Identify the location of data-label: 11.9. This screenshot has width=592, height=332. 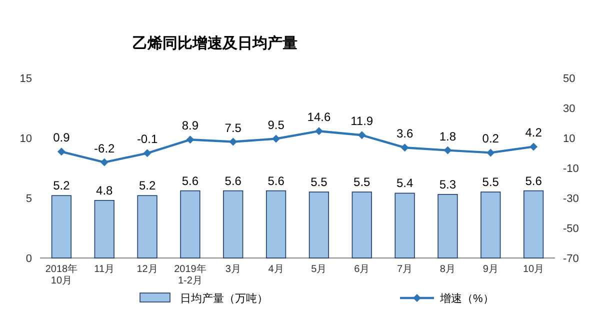
(362, 121).